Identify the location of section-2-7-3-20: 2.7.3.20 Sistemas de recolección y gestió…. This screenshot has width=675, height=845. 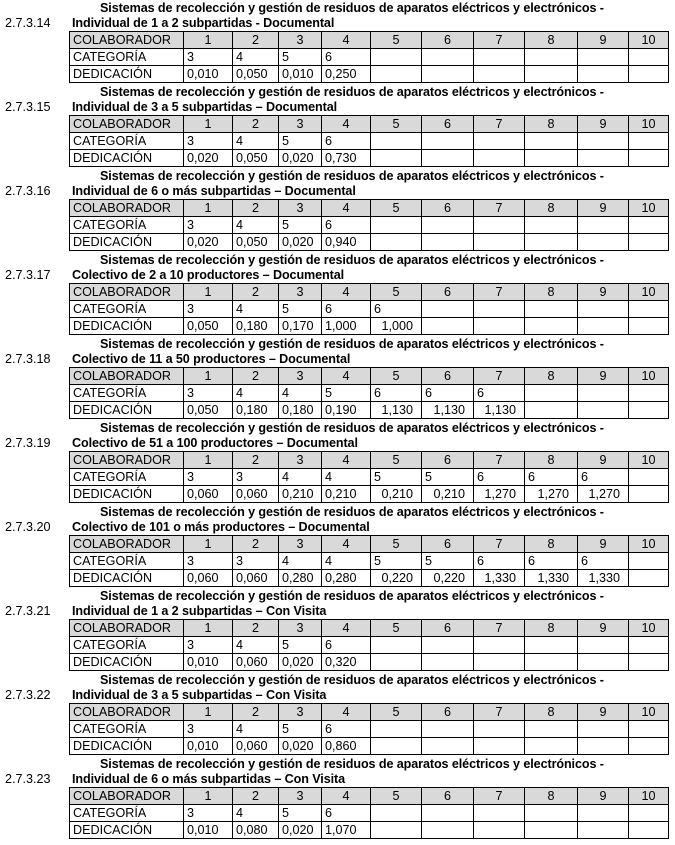
(337, 546).